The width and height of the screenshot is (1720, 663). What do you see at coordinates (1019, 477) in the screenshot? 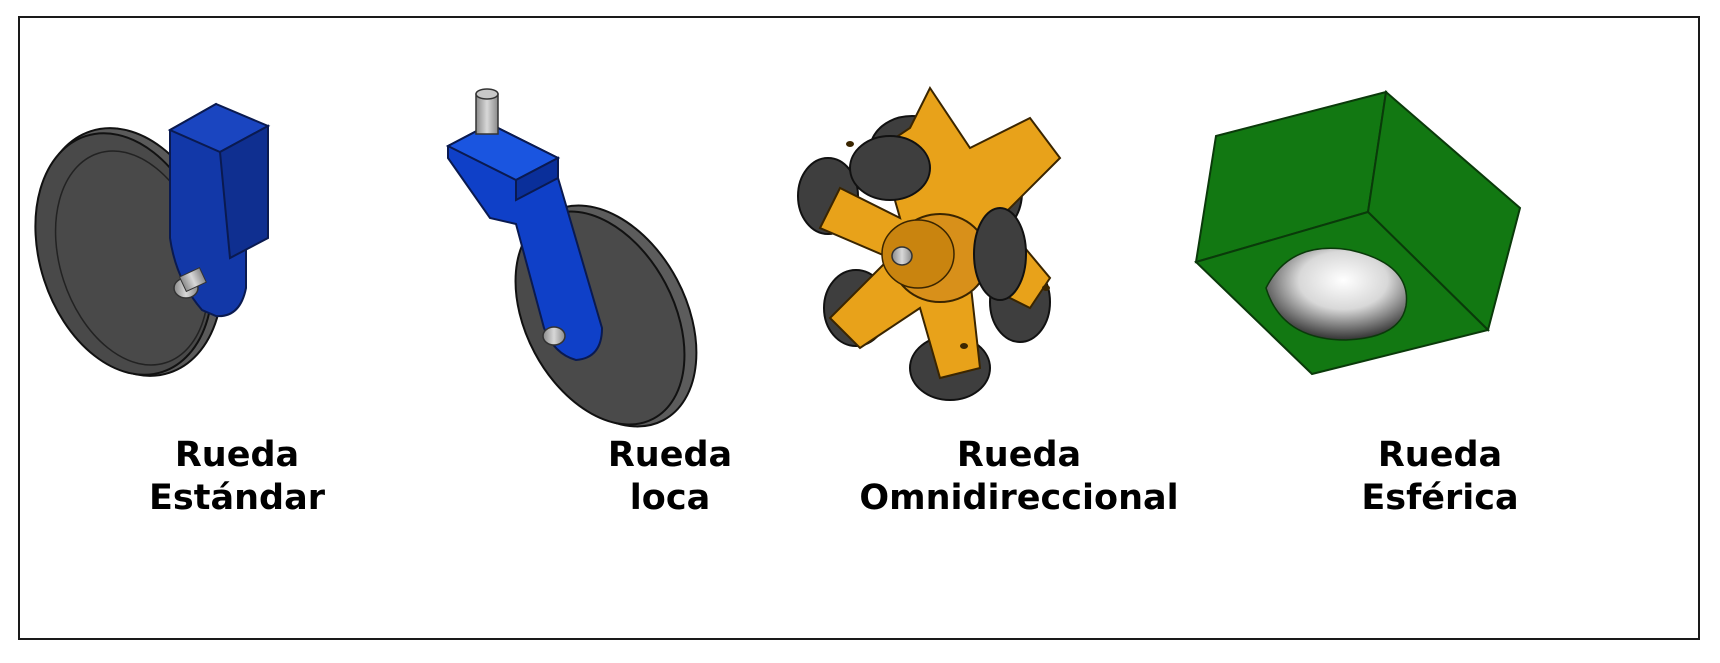
I see `caption-omni-wheel: Rueda Omnidireccional` at bounding box center [1019, 477].